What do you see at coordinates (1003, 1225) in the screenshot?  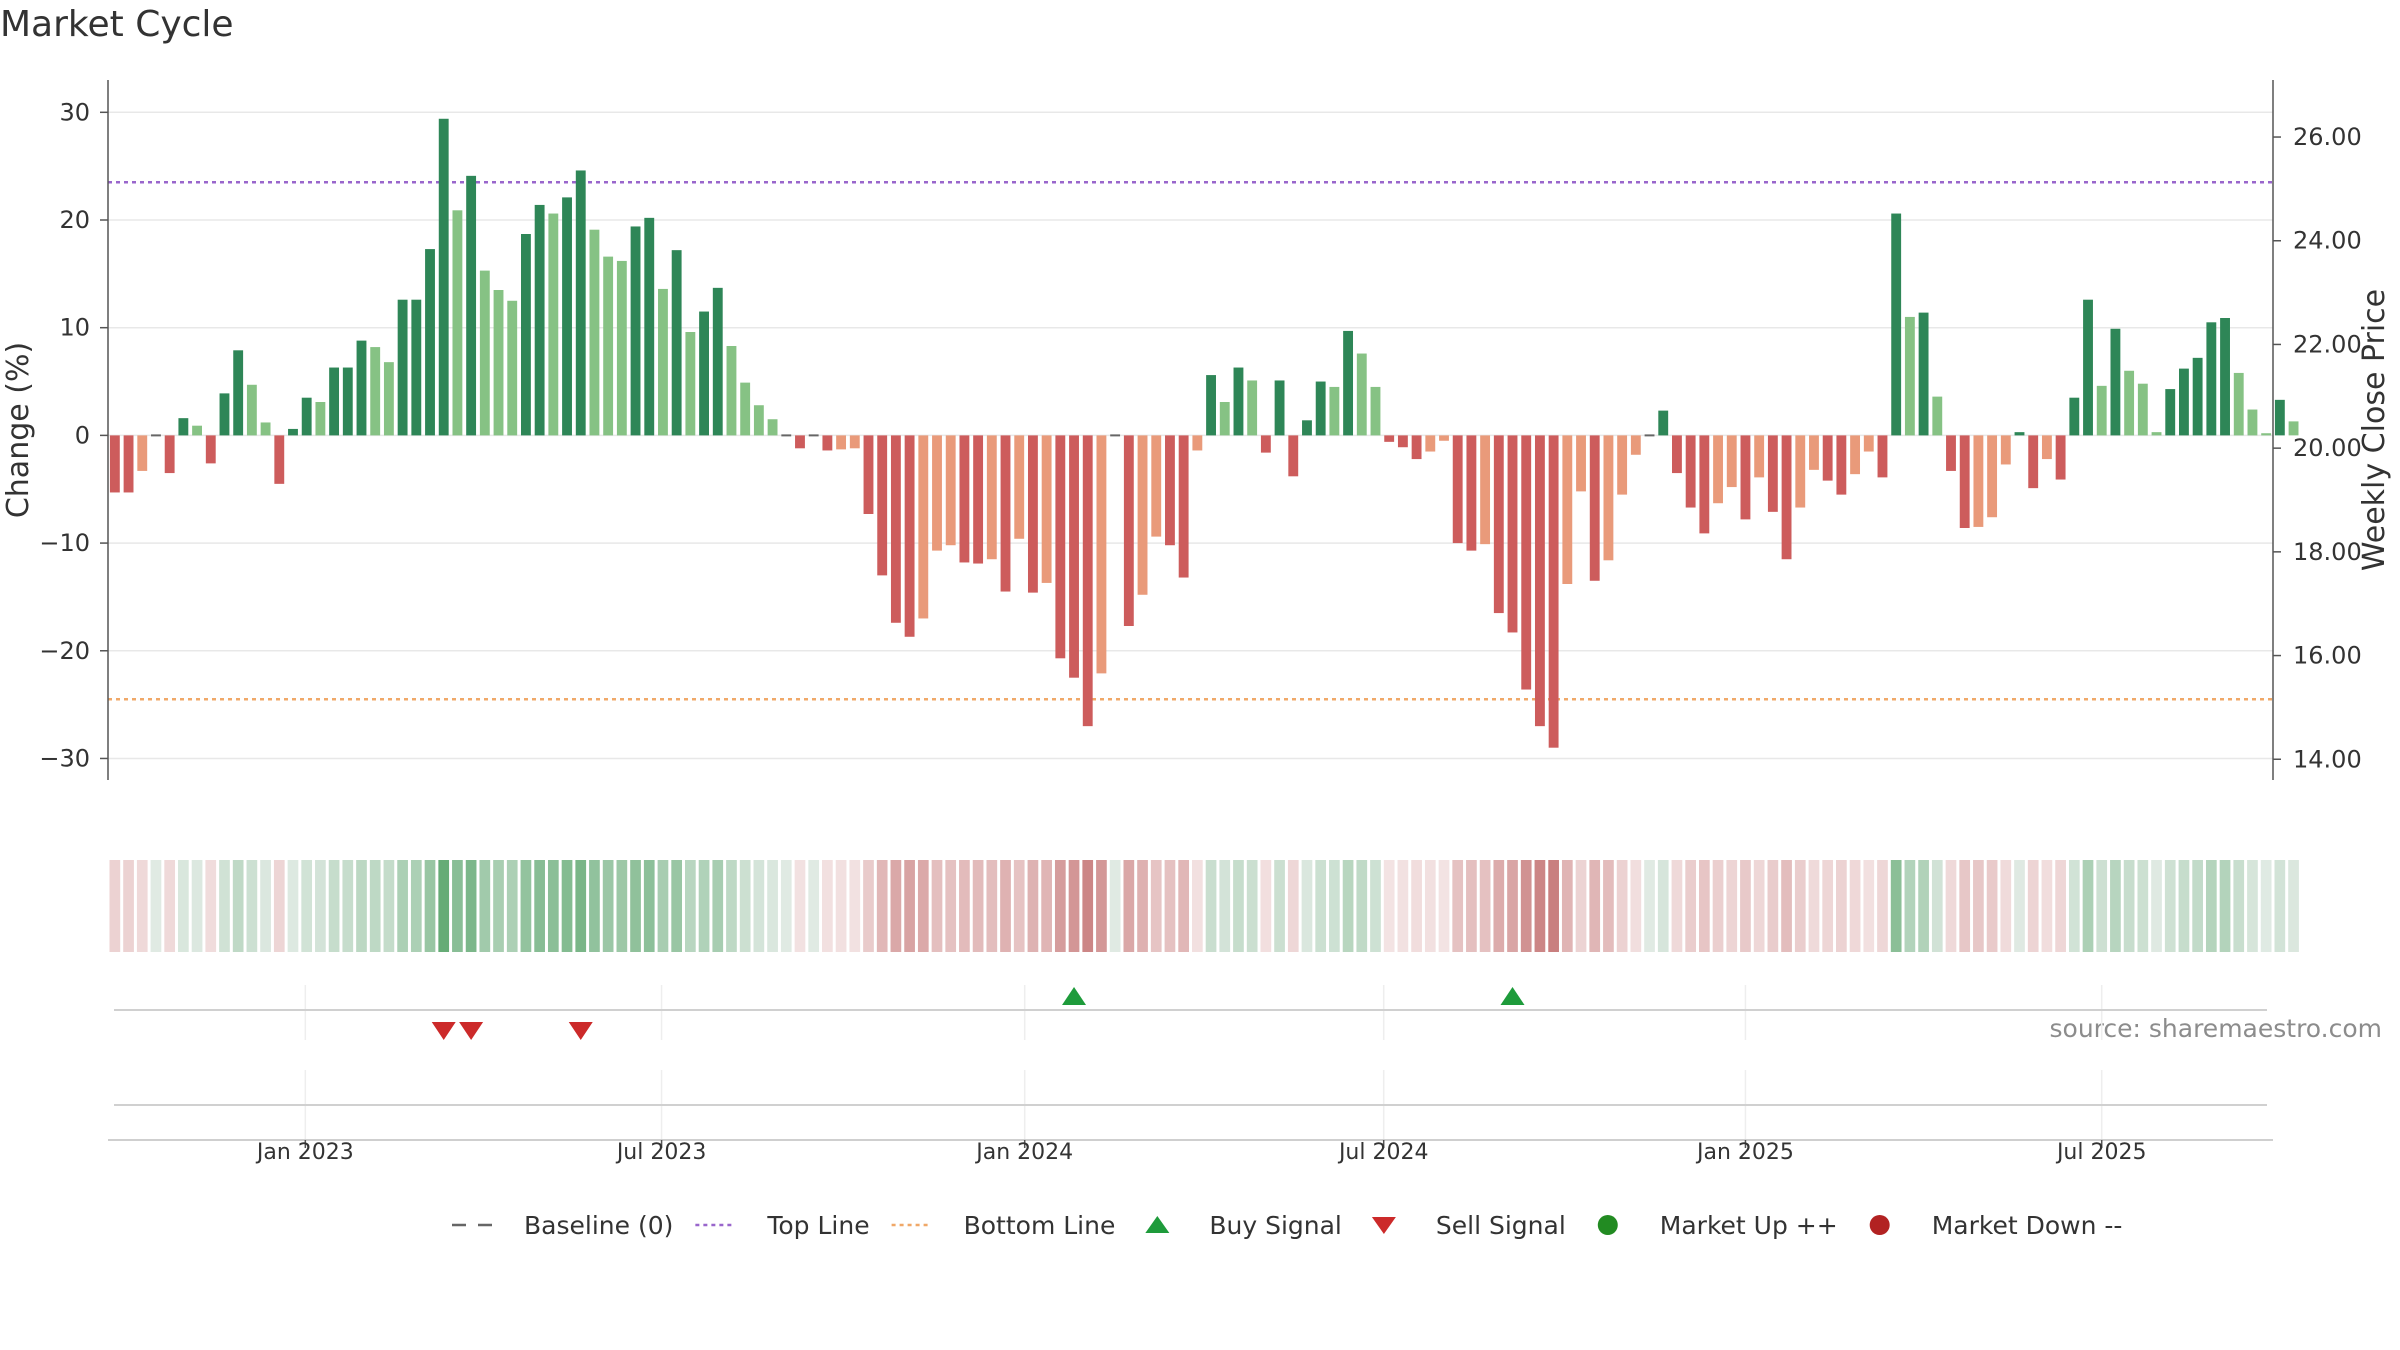 I see `legend-item: Bottom Line` at bounding box center [1003, 1225].